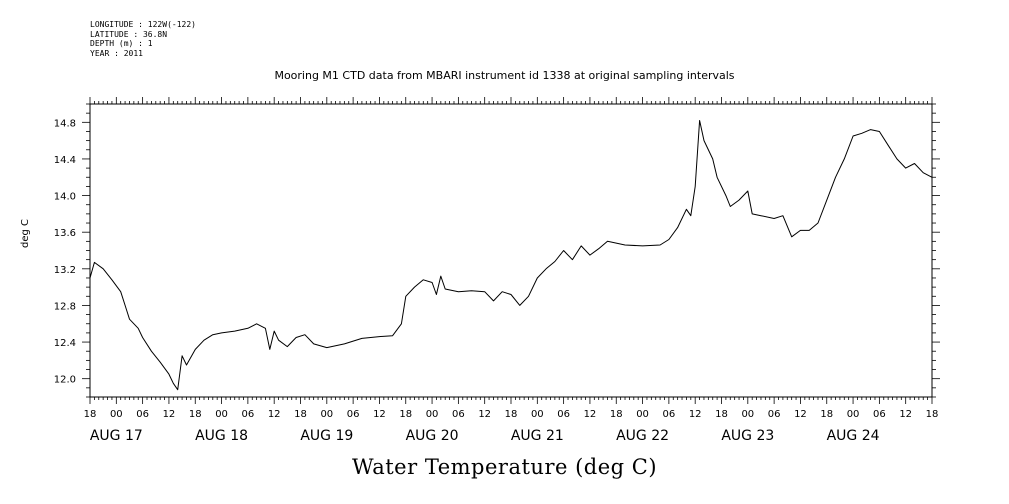 Image resolution: width=1009 pixels, height=504 pixels. Describe the element at coordinates (65, 306) in the screenshot. I see `y-tick-label: 12.8` at that location.